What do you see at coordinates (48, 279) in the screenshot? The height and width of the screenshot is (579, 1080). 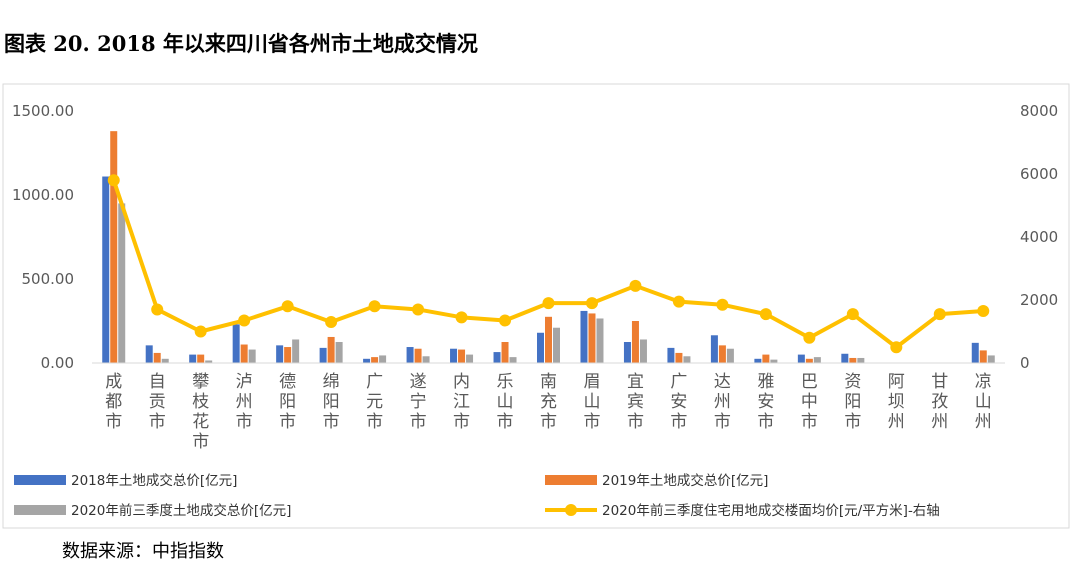 I see `y-left-tick-label: 500.00` at bounding box center [48, 279].